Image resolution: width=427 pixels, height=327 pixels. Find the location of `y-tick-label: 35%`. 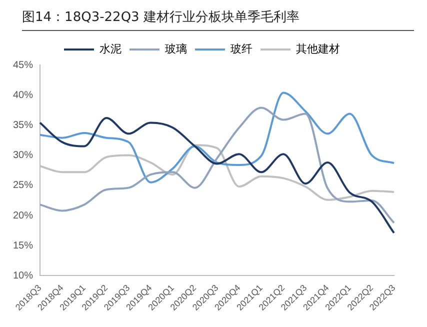

y-tick-label: 35% is located at coordinates (23, 125).